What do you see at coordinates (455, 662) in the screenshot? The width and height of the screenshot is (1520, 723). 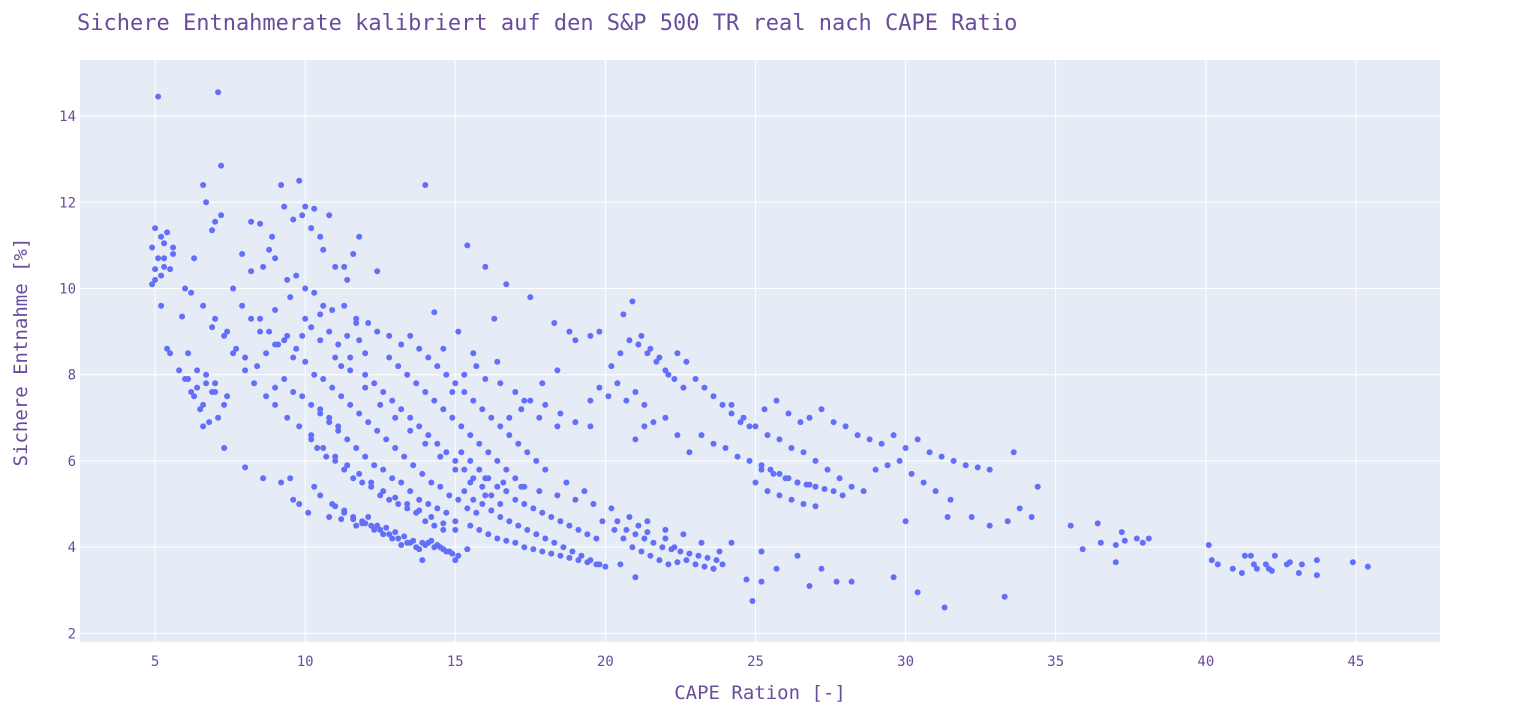 I see `x-tick-label: 15` at bounding box center [455, 662].